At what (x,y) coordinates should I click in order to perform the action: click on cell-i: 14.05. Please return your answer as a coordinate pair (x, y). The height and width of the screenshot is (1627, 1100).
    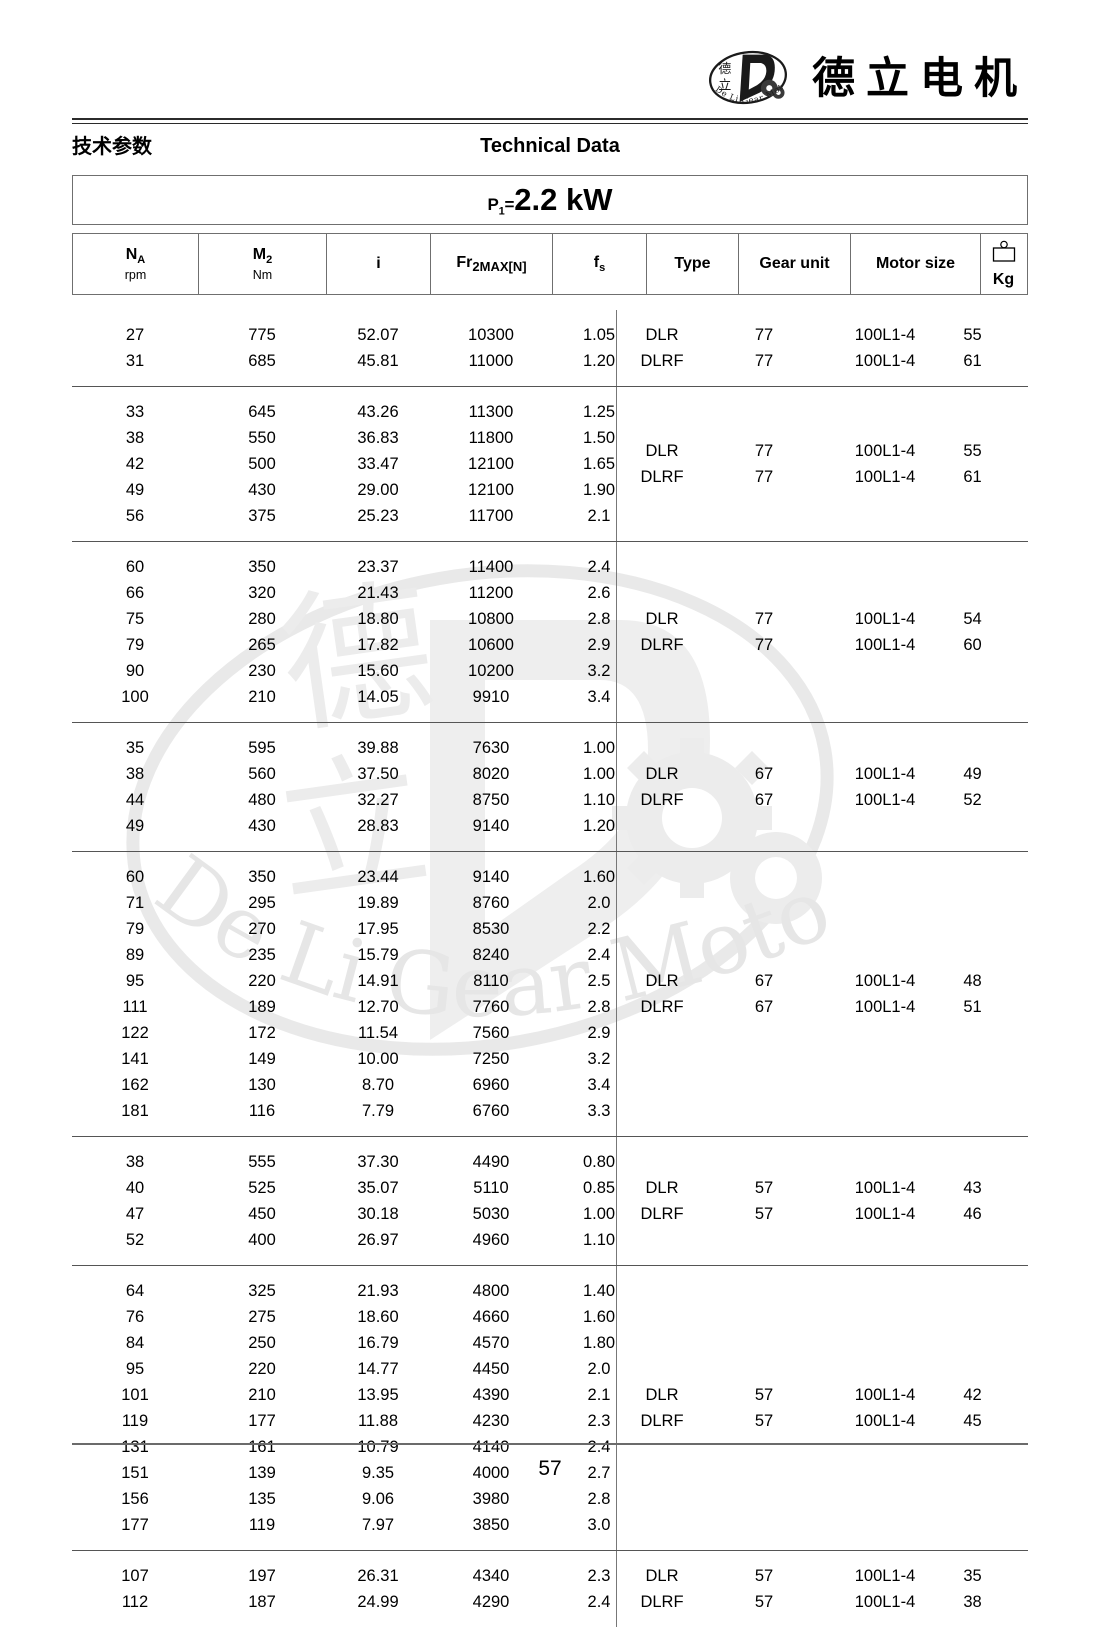
    Looking at the image, I should click on (378, 697).